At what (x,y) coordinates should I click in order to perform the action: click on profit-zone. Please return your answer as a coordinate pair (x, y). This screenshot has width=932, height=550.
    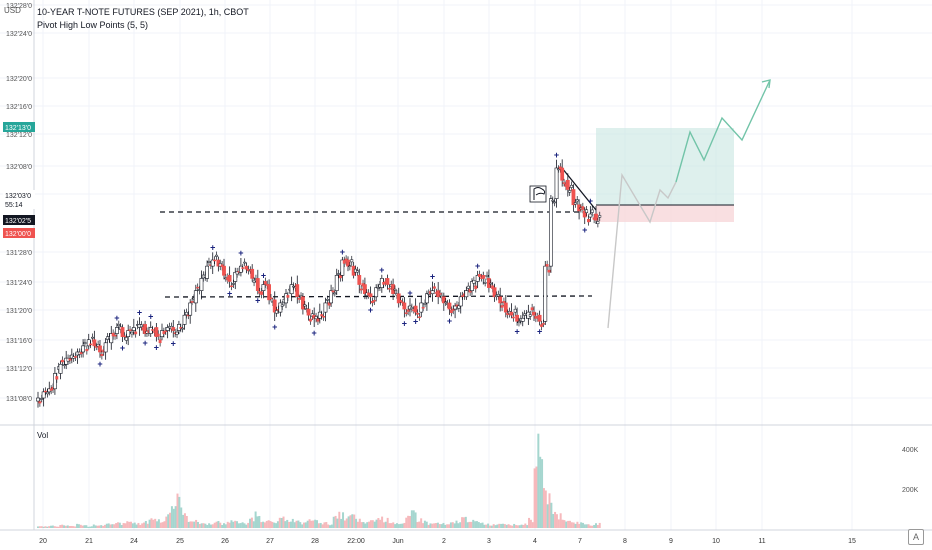
    Looking at the image, I should click on (665, 166).